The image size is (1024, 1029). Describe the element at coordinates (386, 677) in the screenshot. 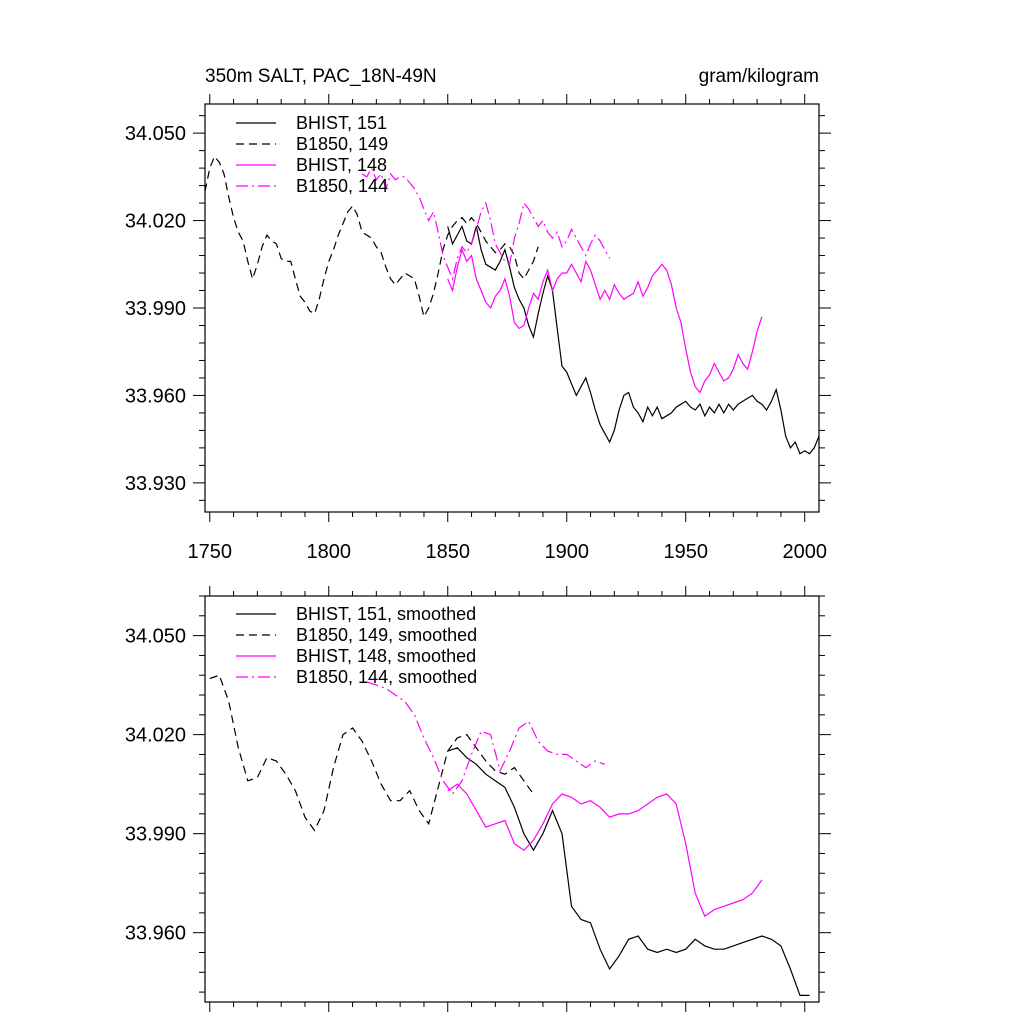

I see `legend-entry: B1850, 144, smoothed` at that location.